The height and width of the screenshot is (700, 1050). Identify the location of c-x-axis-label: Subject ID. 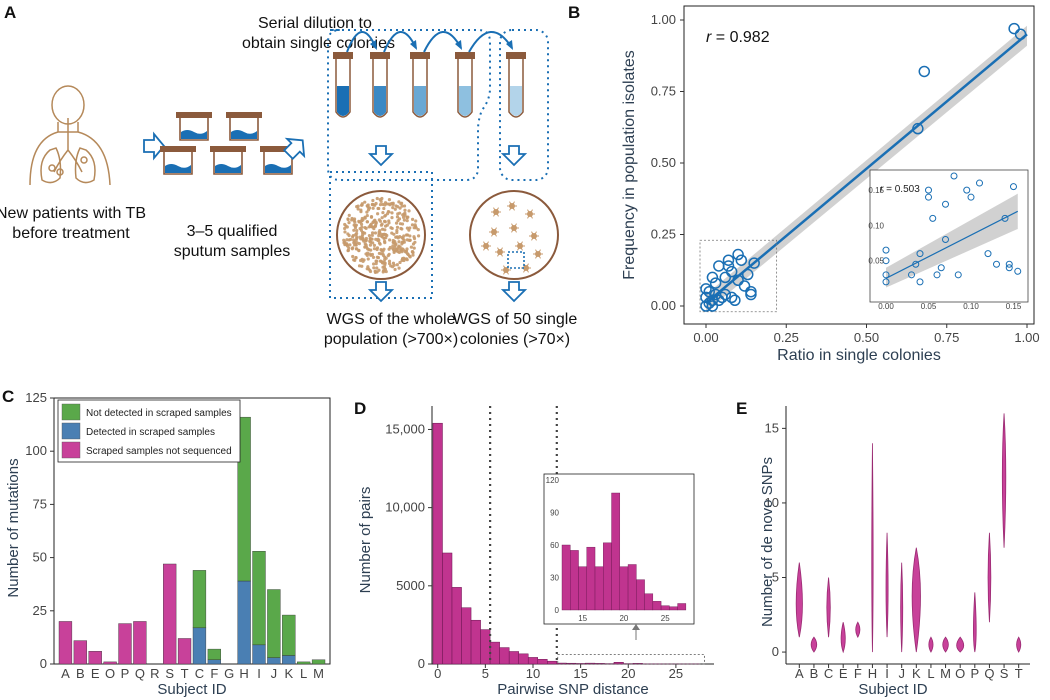
(191, 689).